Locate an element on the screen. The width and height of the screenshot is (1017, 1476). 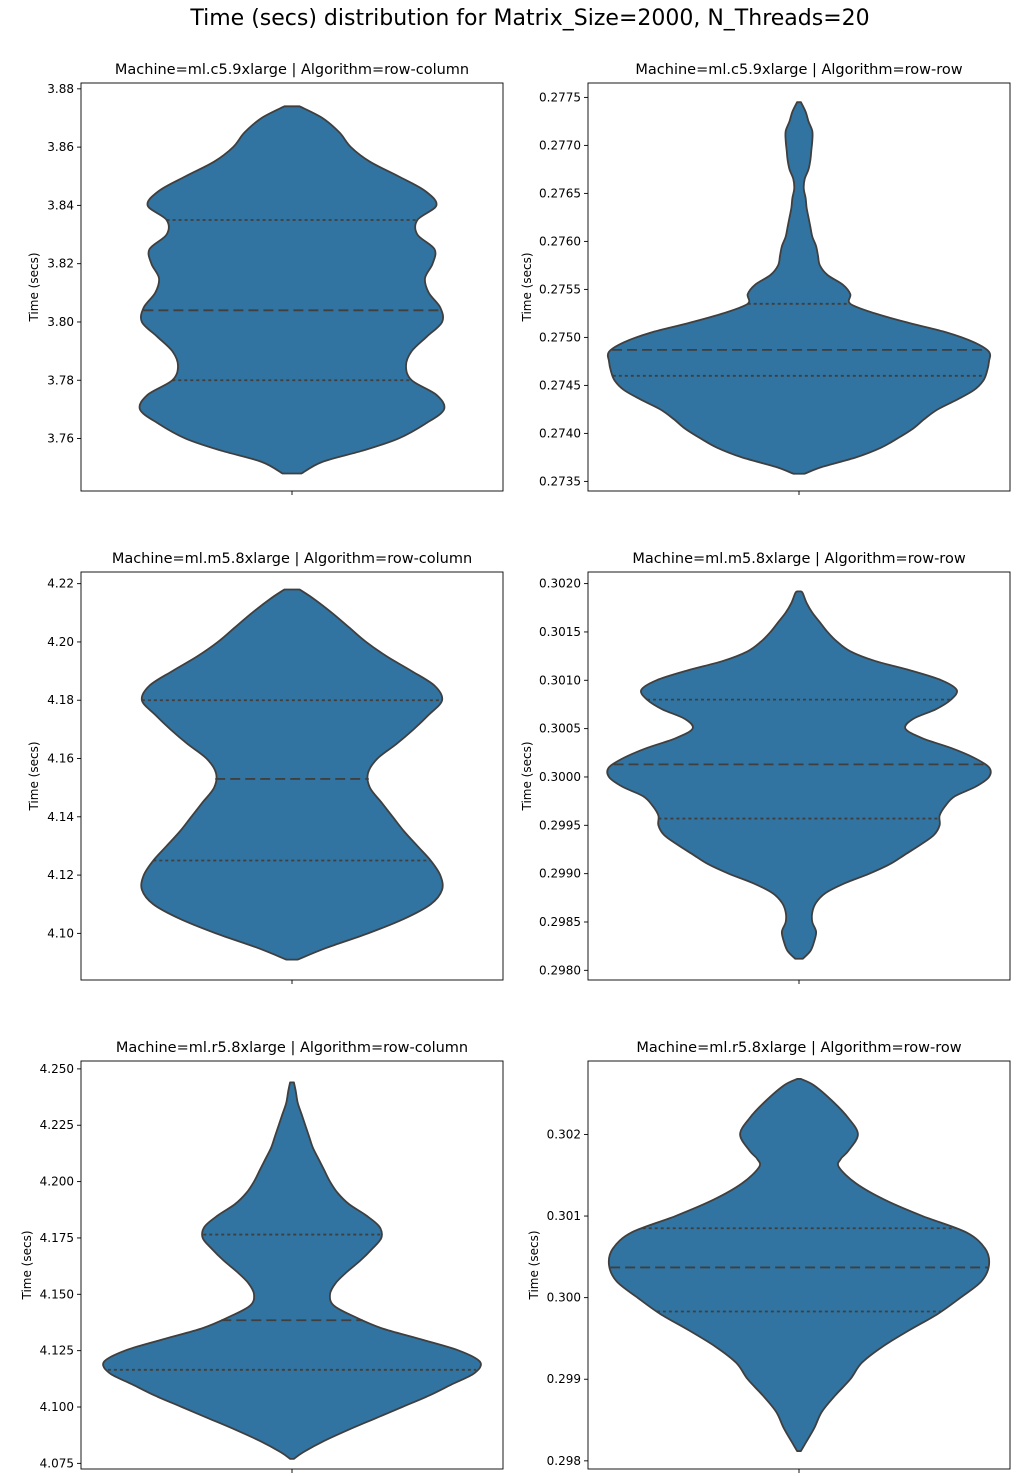
y-tick-label: 4.200 is located at coordinates (57, 1182).